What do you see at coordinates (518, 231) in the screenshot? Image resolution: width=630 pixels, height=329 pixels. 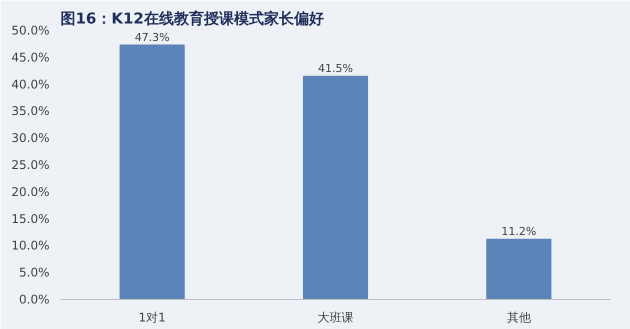 I see `data-label: 11.2%` at bounding box center [518, 231].